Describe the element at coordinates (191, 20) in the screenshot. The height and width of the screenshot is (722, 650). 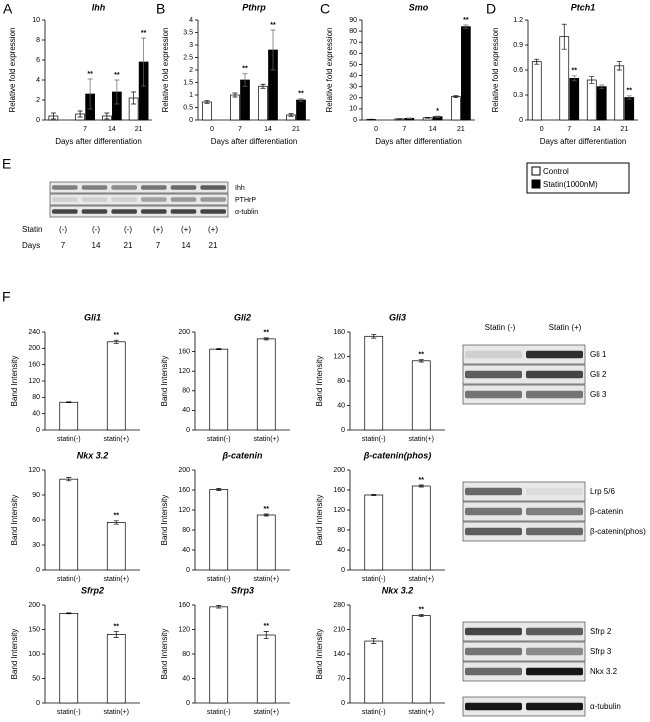
I see `y-tick-label: 4` at that location.